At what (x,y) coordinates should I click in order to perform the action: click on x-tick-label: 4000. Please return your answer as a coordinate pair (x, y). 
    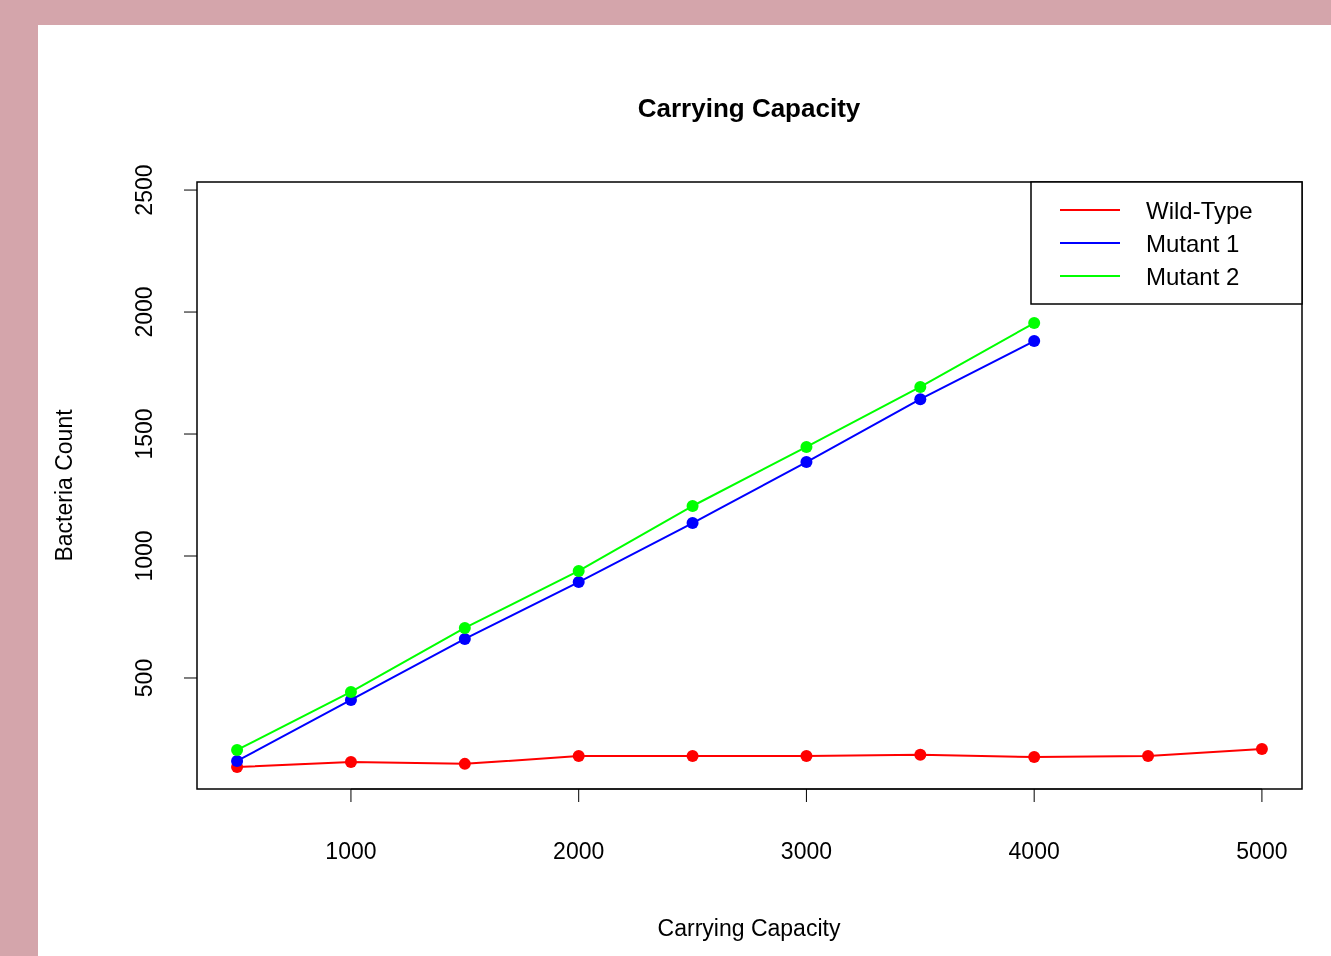
    Looking at the image, I should click on (1034, 851).